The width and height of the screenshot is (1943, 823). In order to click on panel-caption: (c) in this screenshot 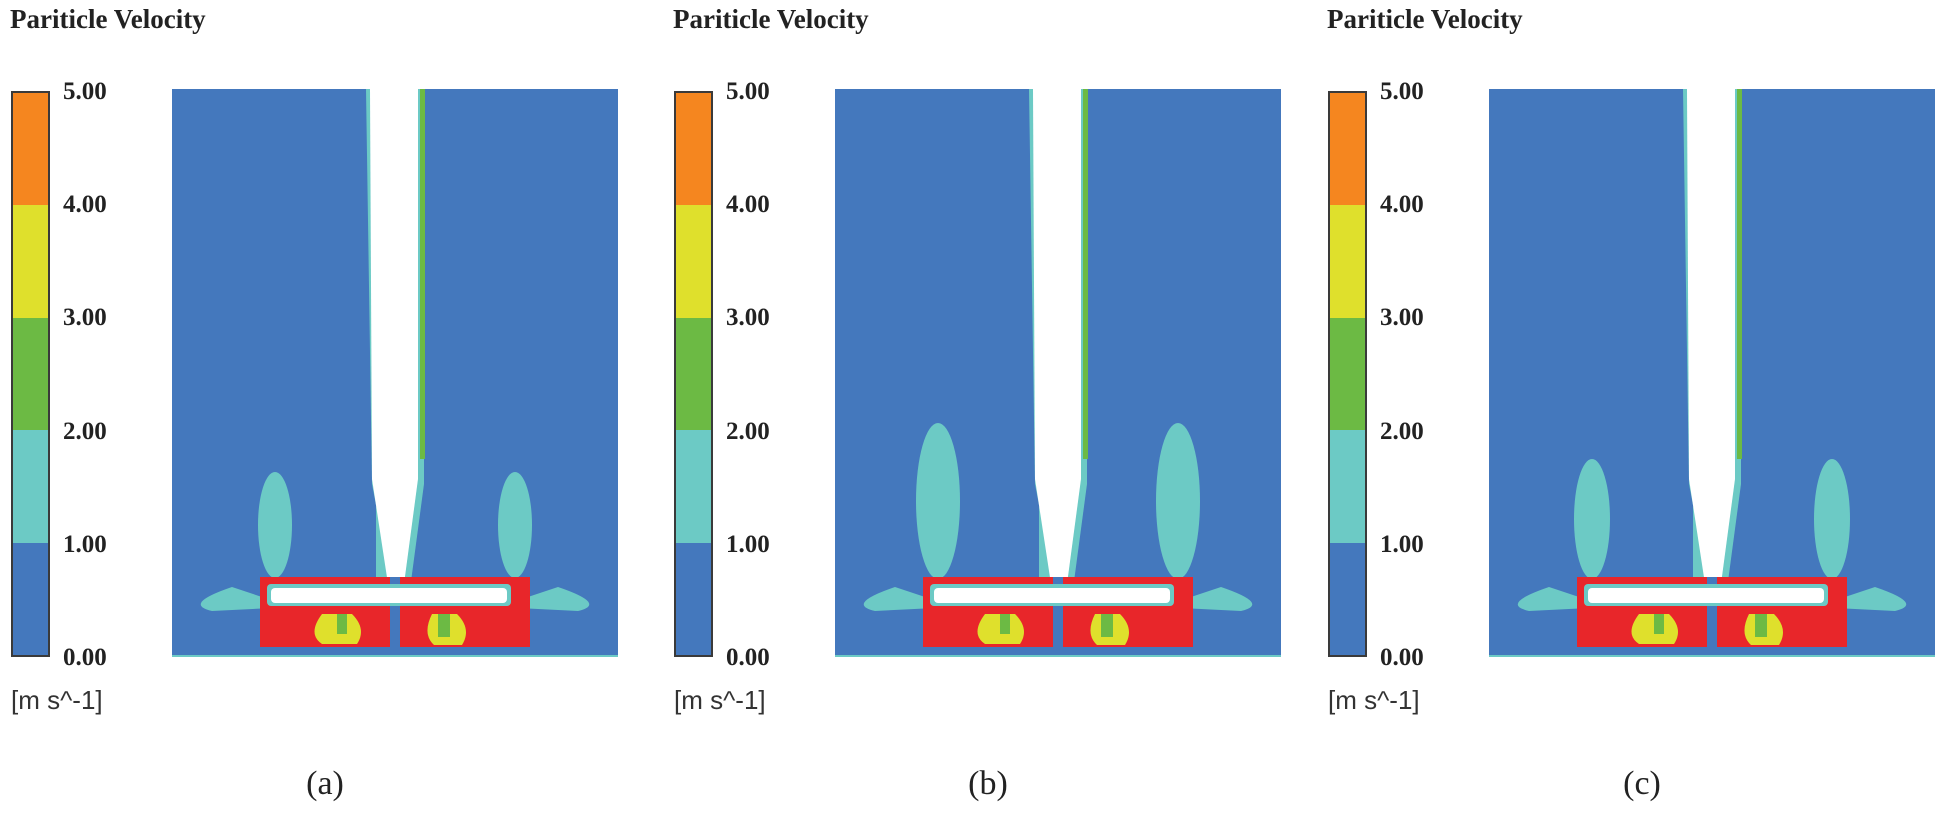, I will do `click(1642, 783)`.